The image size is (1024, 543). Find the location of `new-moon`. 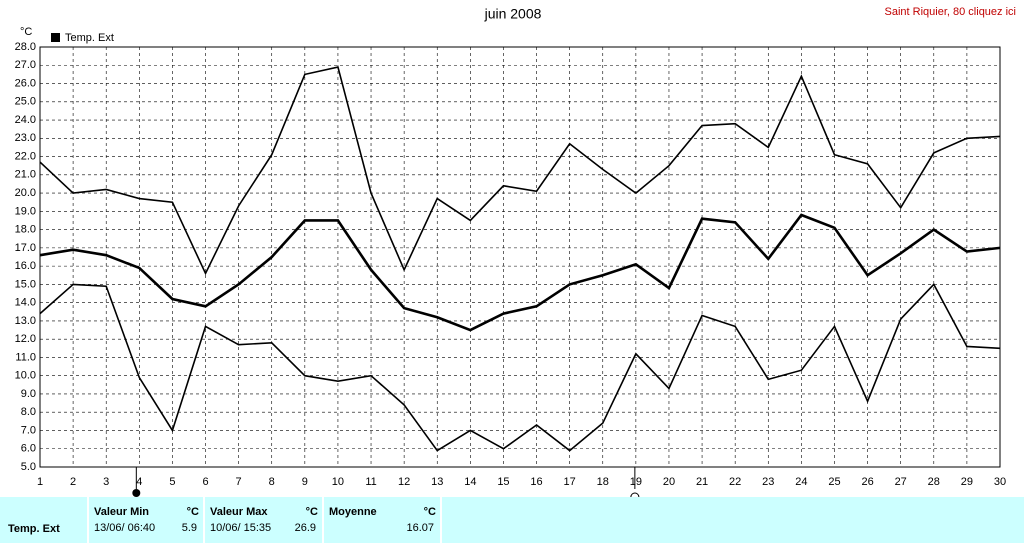

new-moon is located at coordinates (635, 495).